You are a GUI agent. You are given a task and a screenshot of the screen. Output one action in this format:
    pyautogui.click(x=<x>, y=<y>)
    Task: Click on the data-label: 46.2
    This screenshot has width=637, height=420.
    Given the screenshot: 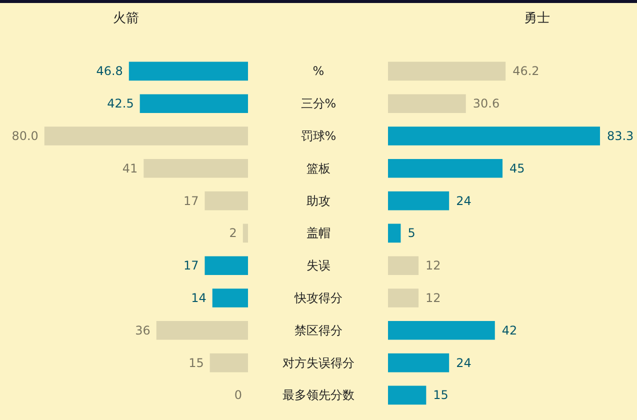 What is the action you would take?
    pyautogui.click(x=526, y=71)
    